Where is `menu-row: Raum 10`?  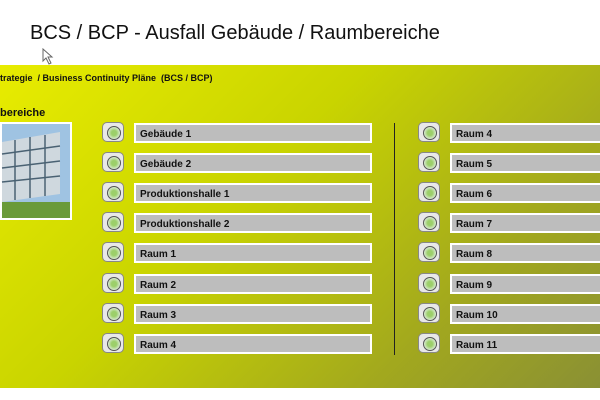 menu-row: Raum 10 is located at coordinates (509, 313).